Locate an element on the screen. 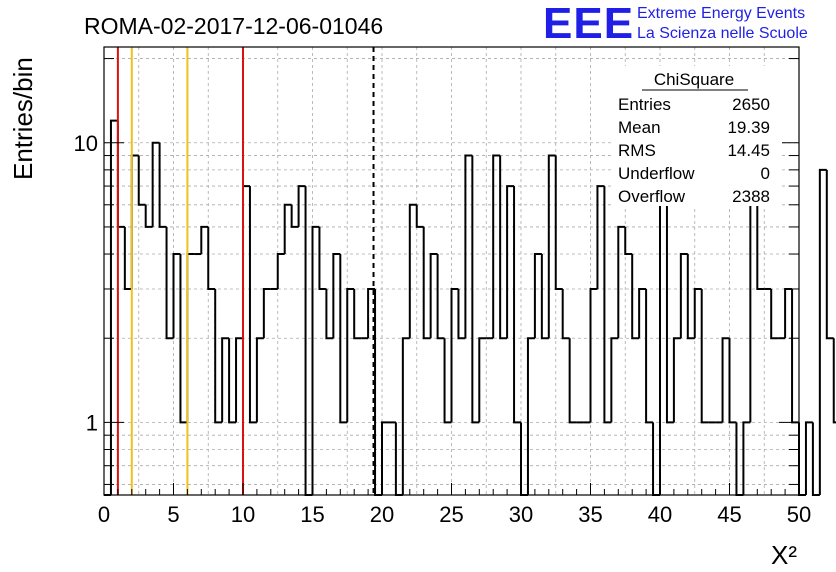 The height and width of the screenshot is (572, 836). stats-row-value: 0 is located at coordinates (765, 173).